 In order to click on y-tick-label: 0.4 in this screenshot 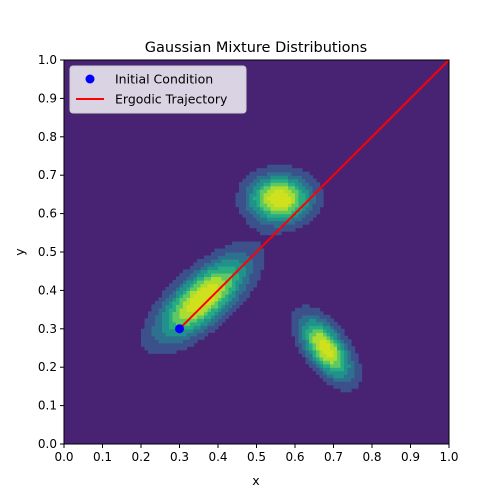, I will do `click(47, 290)`.